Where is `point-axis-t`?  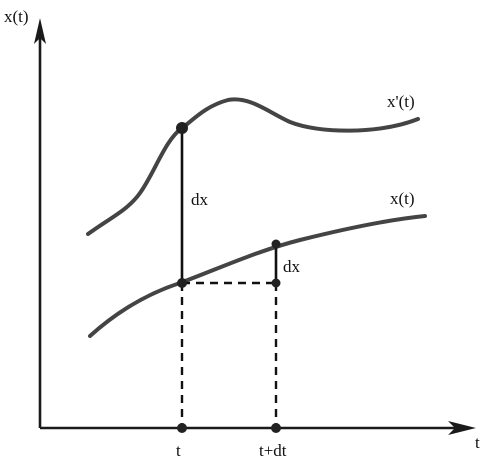
point-axis-t is located at coordinates (182, 428).